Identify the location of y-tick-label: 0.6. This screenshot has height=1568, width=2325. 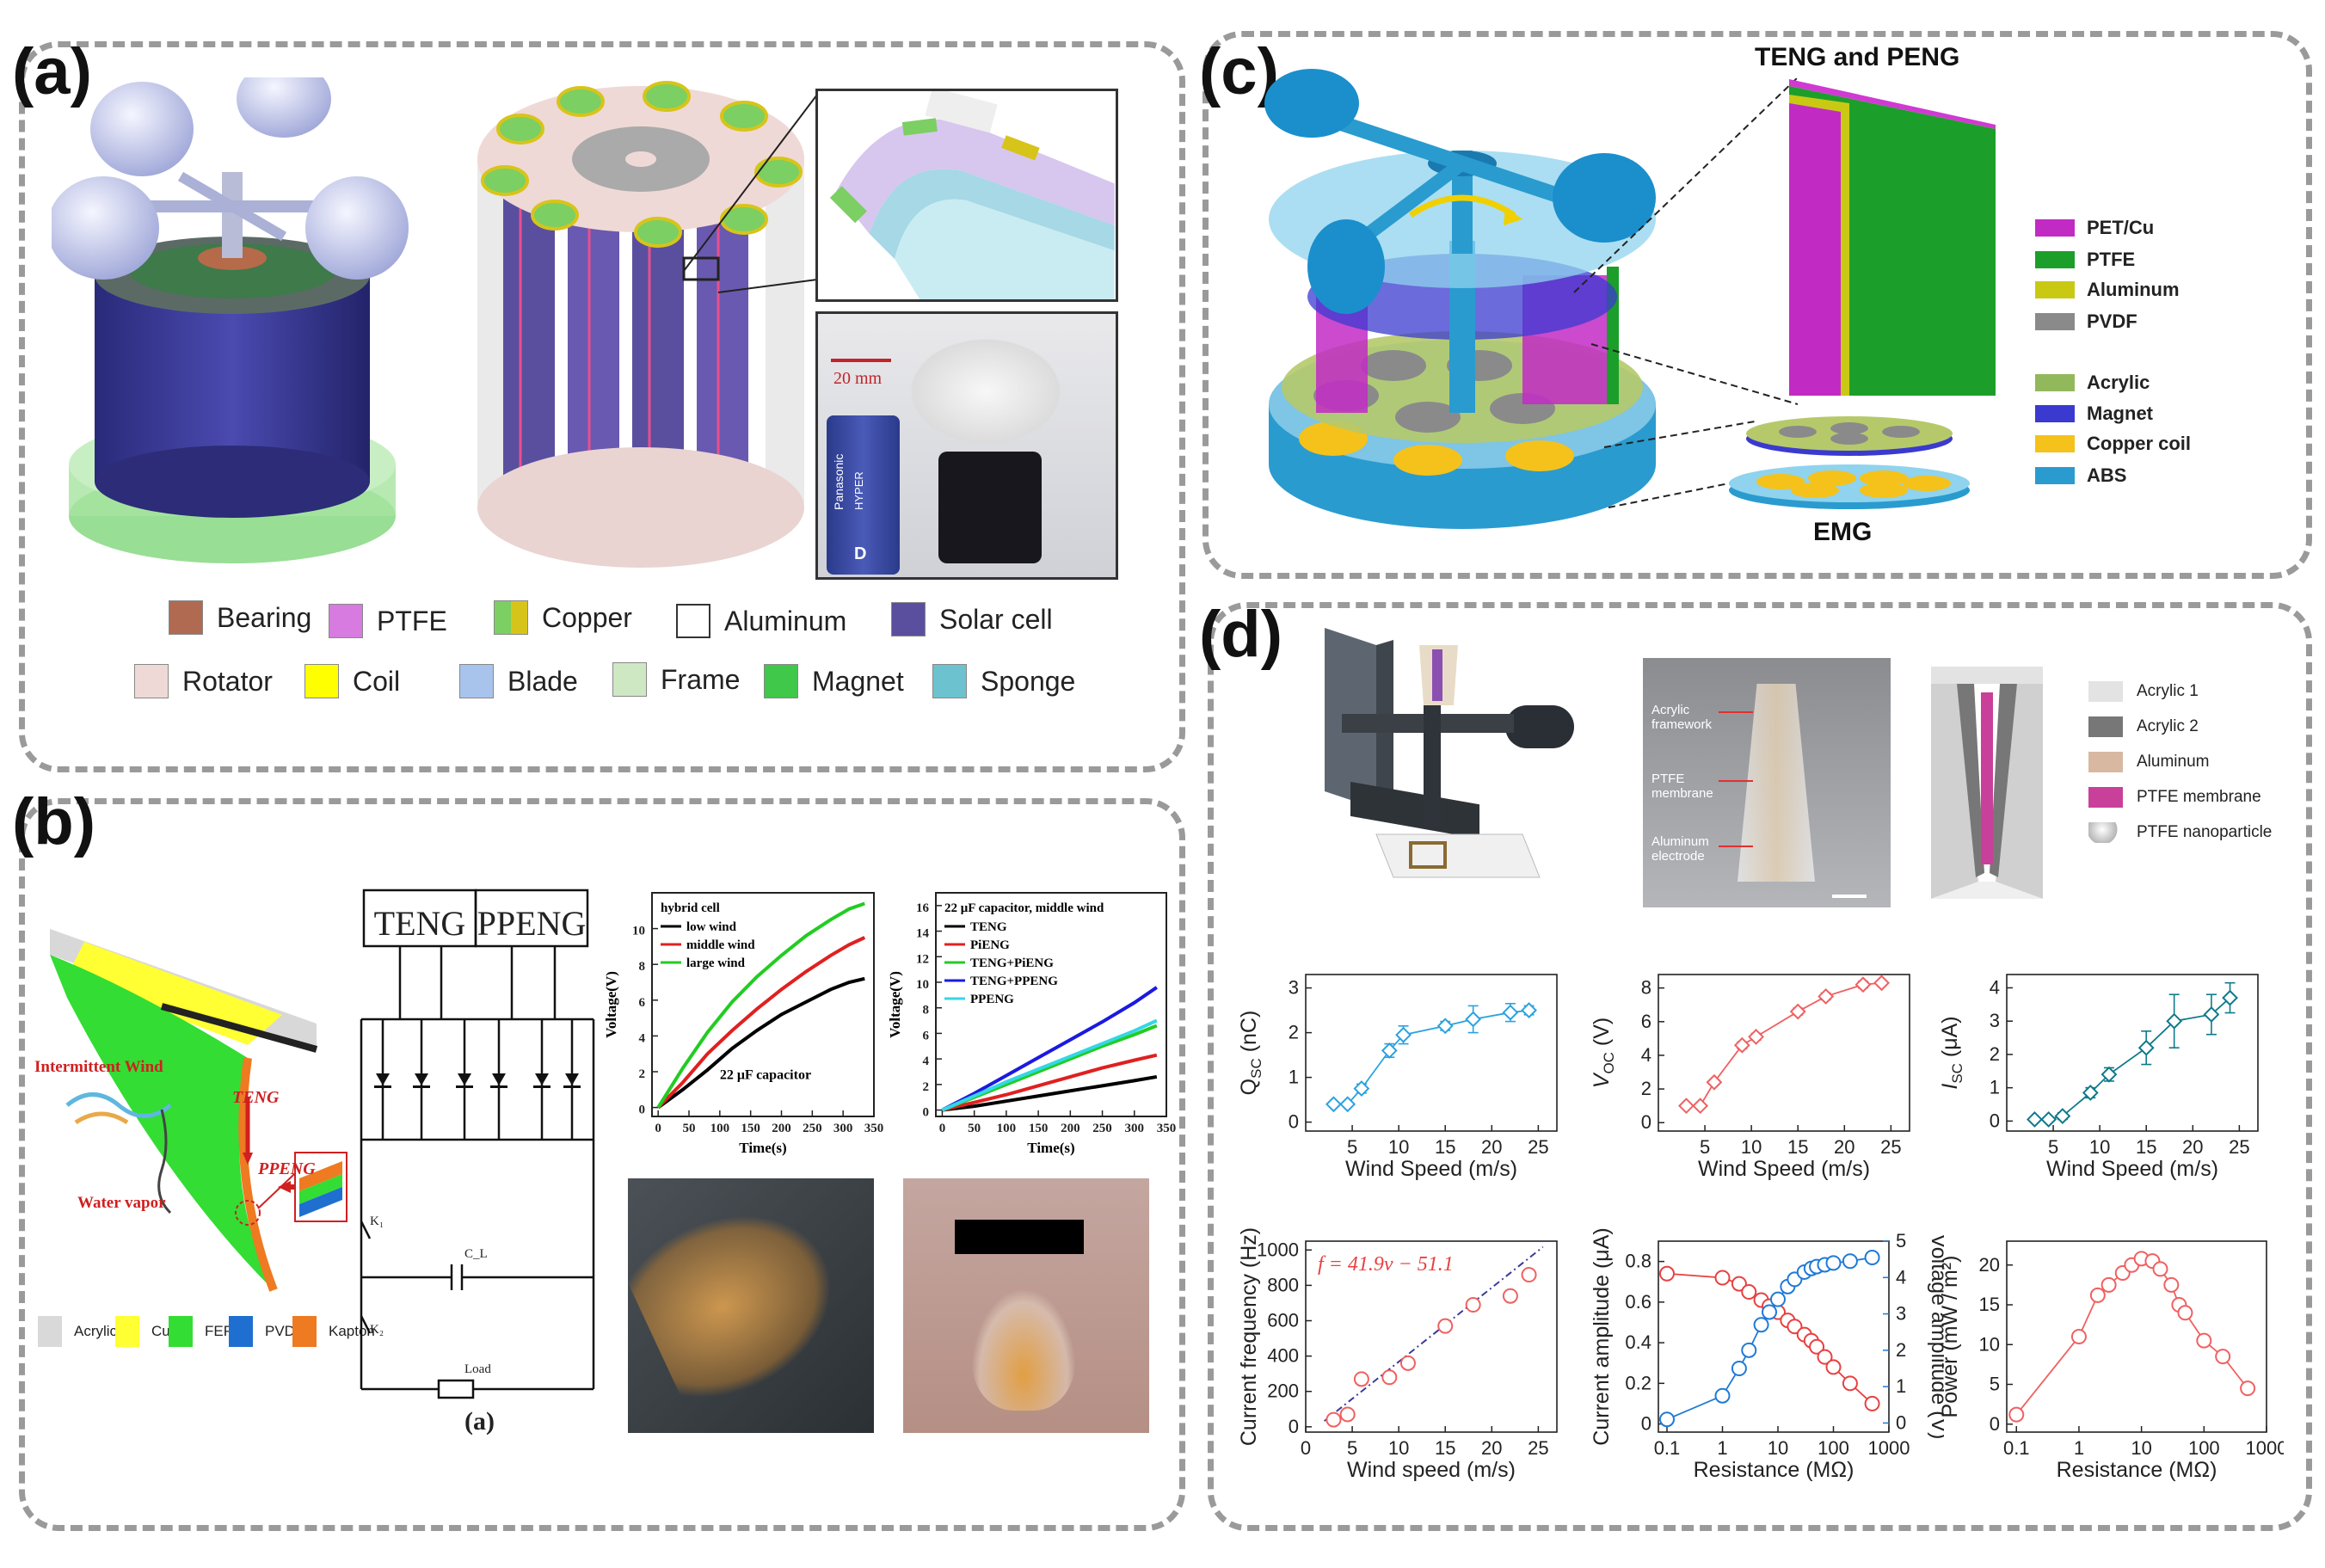
(1638, 1302).